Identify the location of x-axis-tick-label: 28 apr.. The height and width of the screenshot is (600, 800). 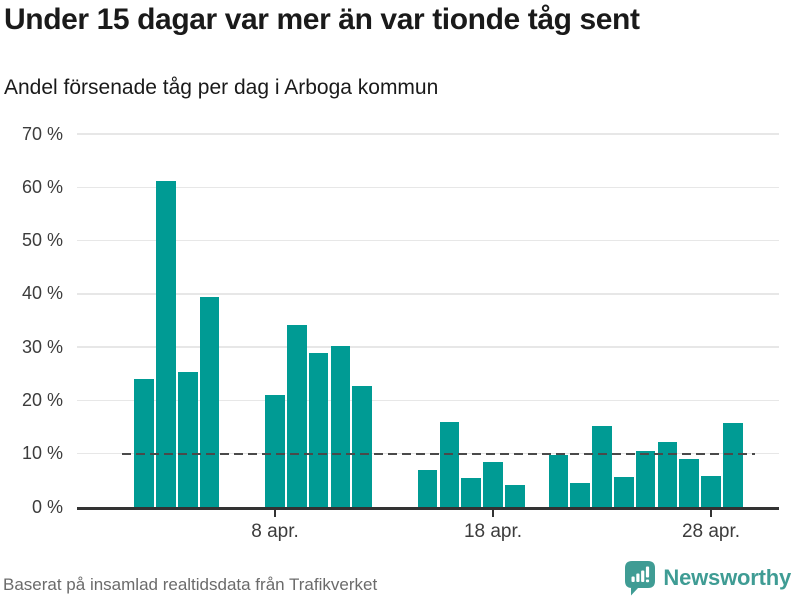
(711, 531).